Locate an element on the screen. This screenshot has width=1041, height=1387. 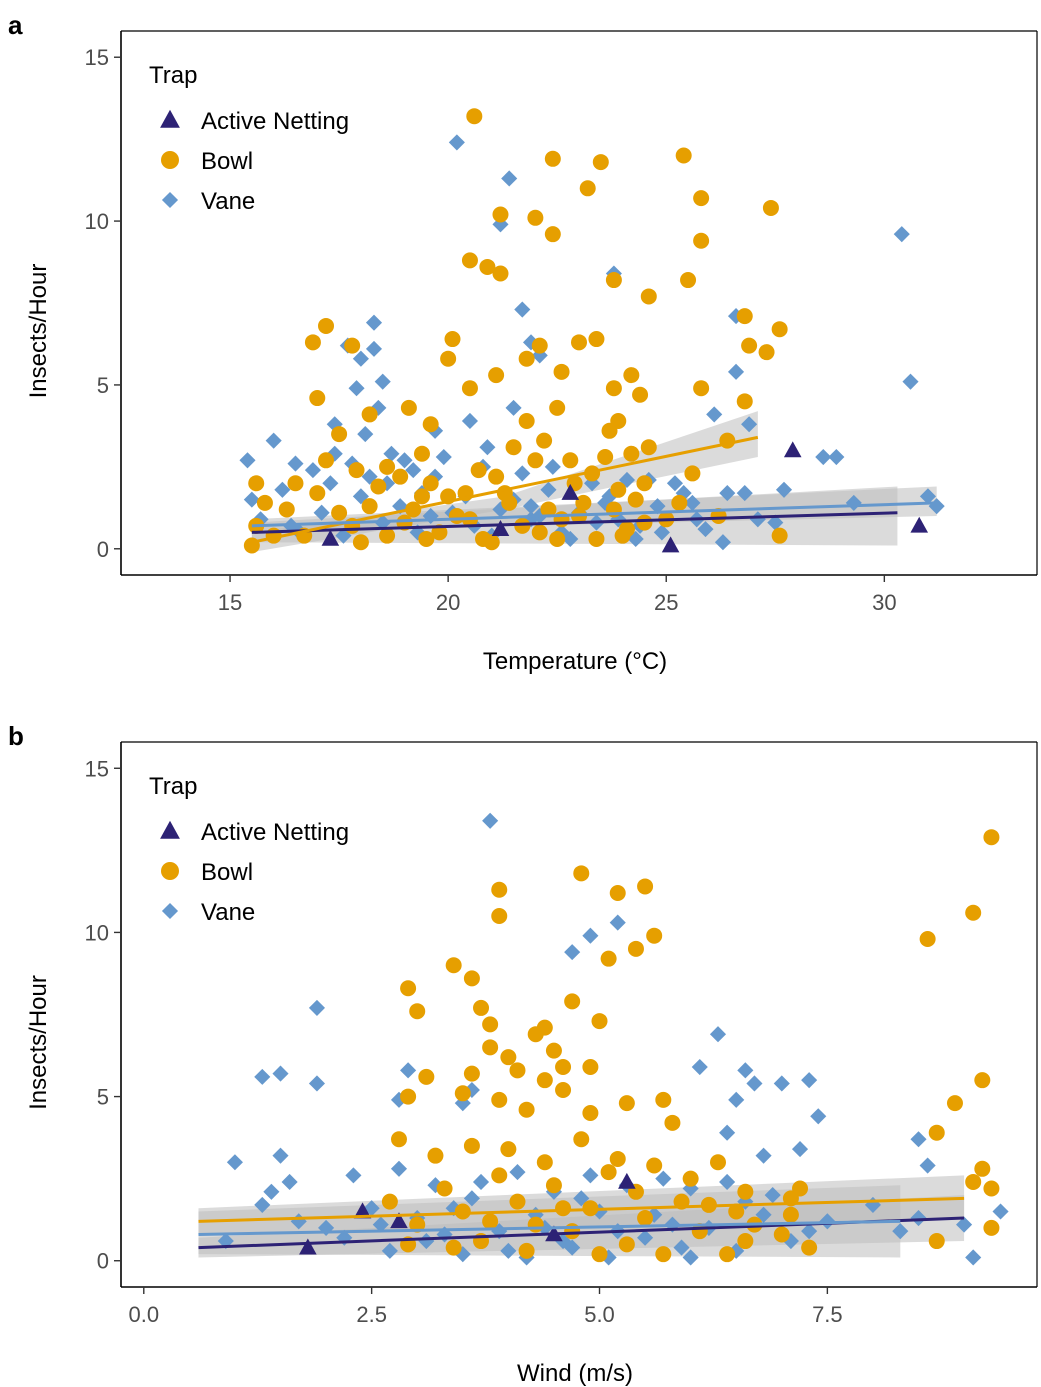
y-tick-label: 0 is located at coordinates (103, 1261).